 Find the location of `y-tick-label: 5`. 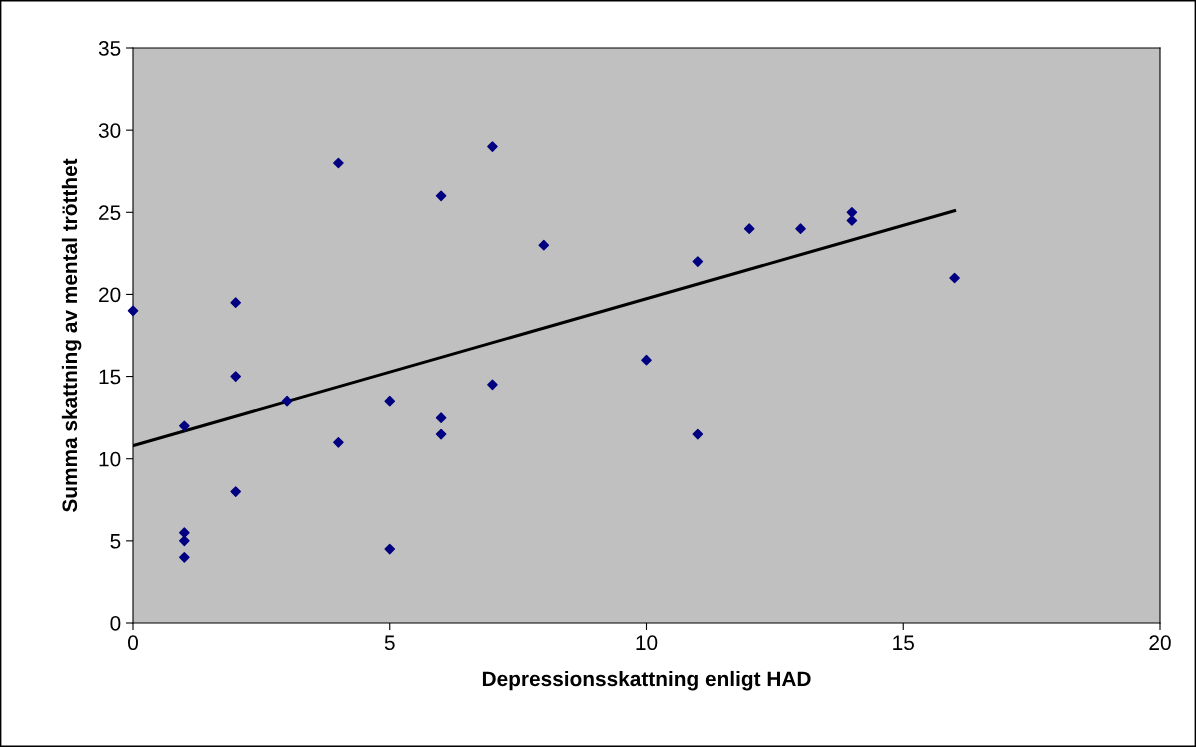

y-tick-label: 5 is located at coordinates (115, 541).